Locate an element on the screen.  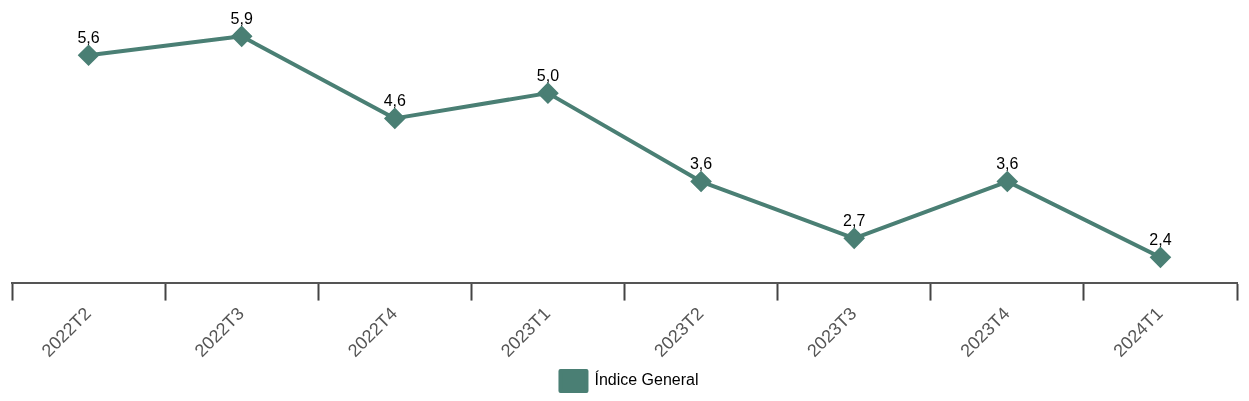
data-label: 2,4 is located at coordinates (1160, 239).